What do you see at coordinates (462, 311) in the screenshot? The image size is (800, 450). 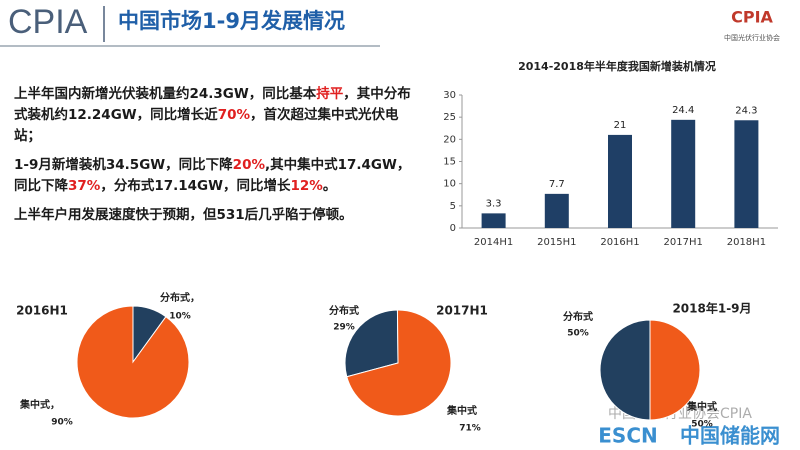 I see `pie-title: 2017H1` at bounding box center [462, 311].